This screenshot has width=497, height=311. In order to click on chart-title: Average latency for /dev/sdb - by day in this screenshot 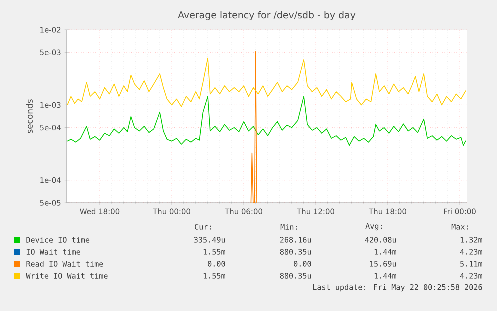, I will do `click(267, 16)`.